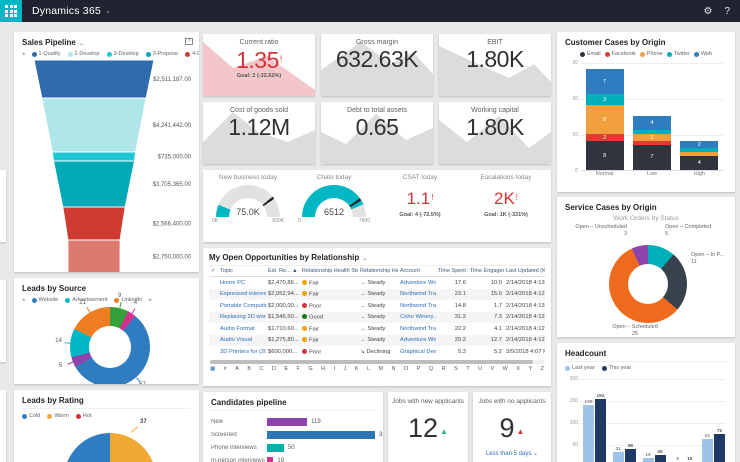  I want to click on legend-item: Cold, so click(31, 416).